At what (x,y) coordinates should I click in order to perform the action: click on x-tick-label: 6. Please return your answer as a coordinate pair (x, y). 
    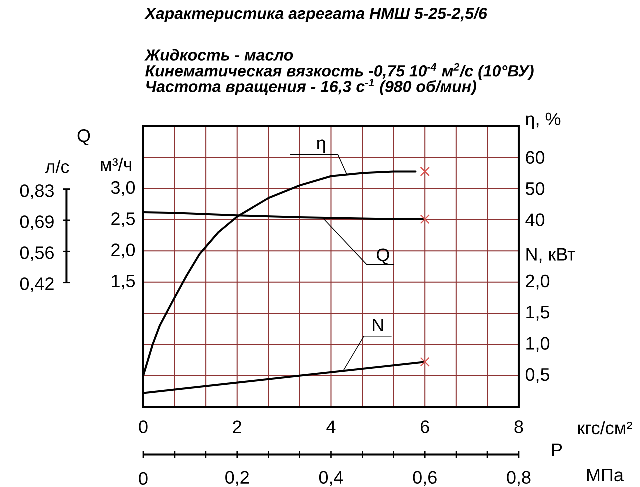
    Looking at the image, I should click on (425, 427).